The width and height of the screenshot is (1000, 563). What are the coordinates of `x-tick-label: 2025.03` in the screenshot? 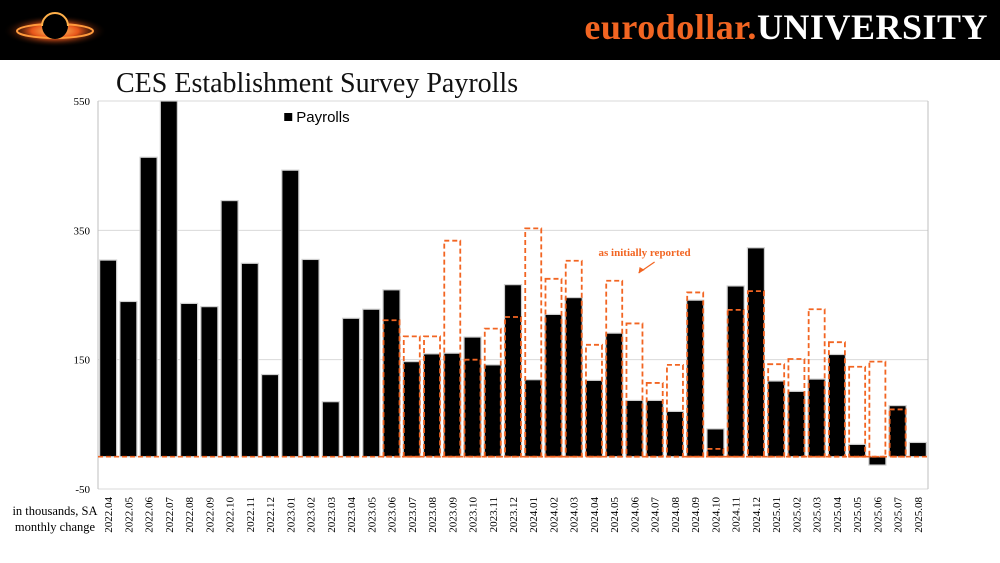 It's located at (818, 515).